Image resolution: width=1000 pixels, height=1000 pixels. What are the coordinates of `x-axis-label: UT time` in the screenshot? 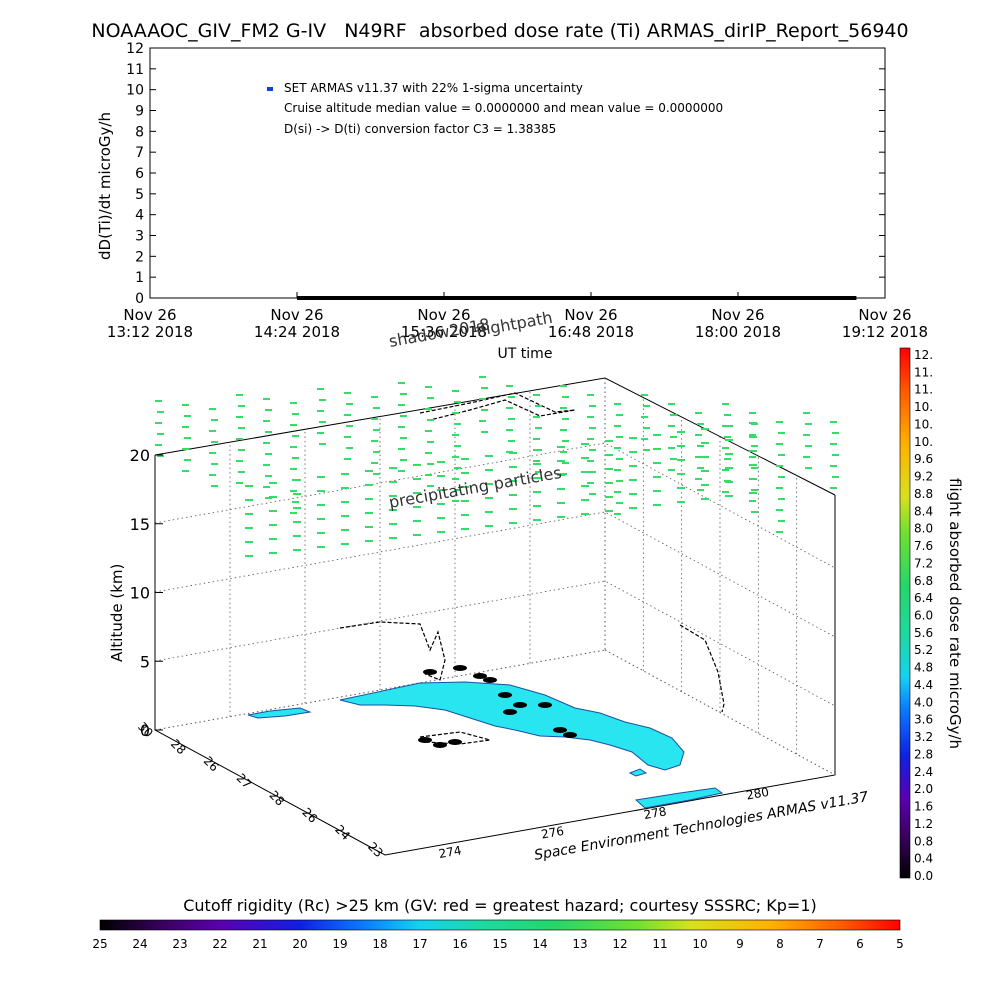 It's located at (525, 354).